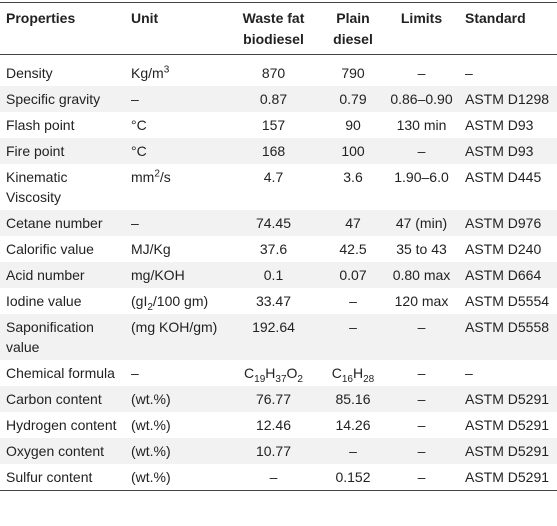 This screenshot has height=526, width=557. I want to click on table-row: Chemical formula – C19H37O2 C16H28– –, so click(278, 373).